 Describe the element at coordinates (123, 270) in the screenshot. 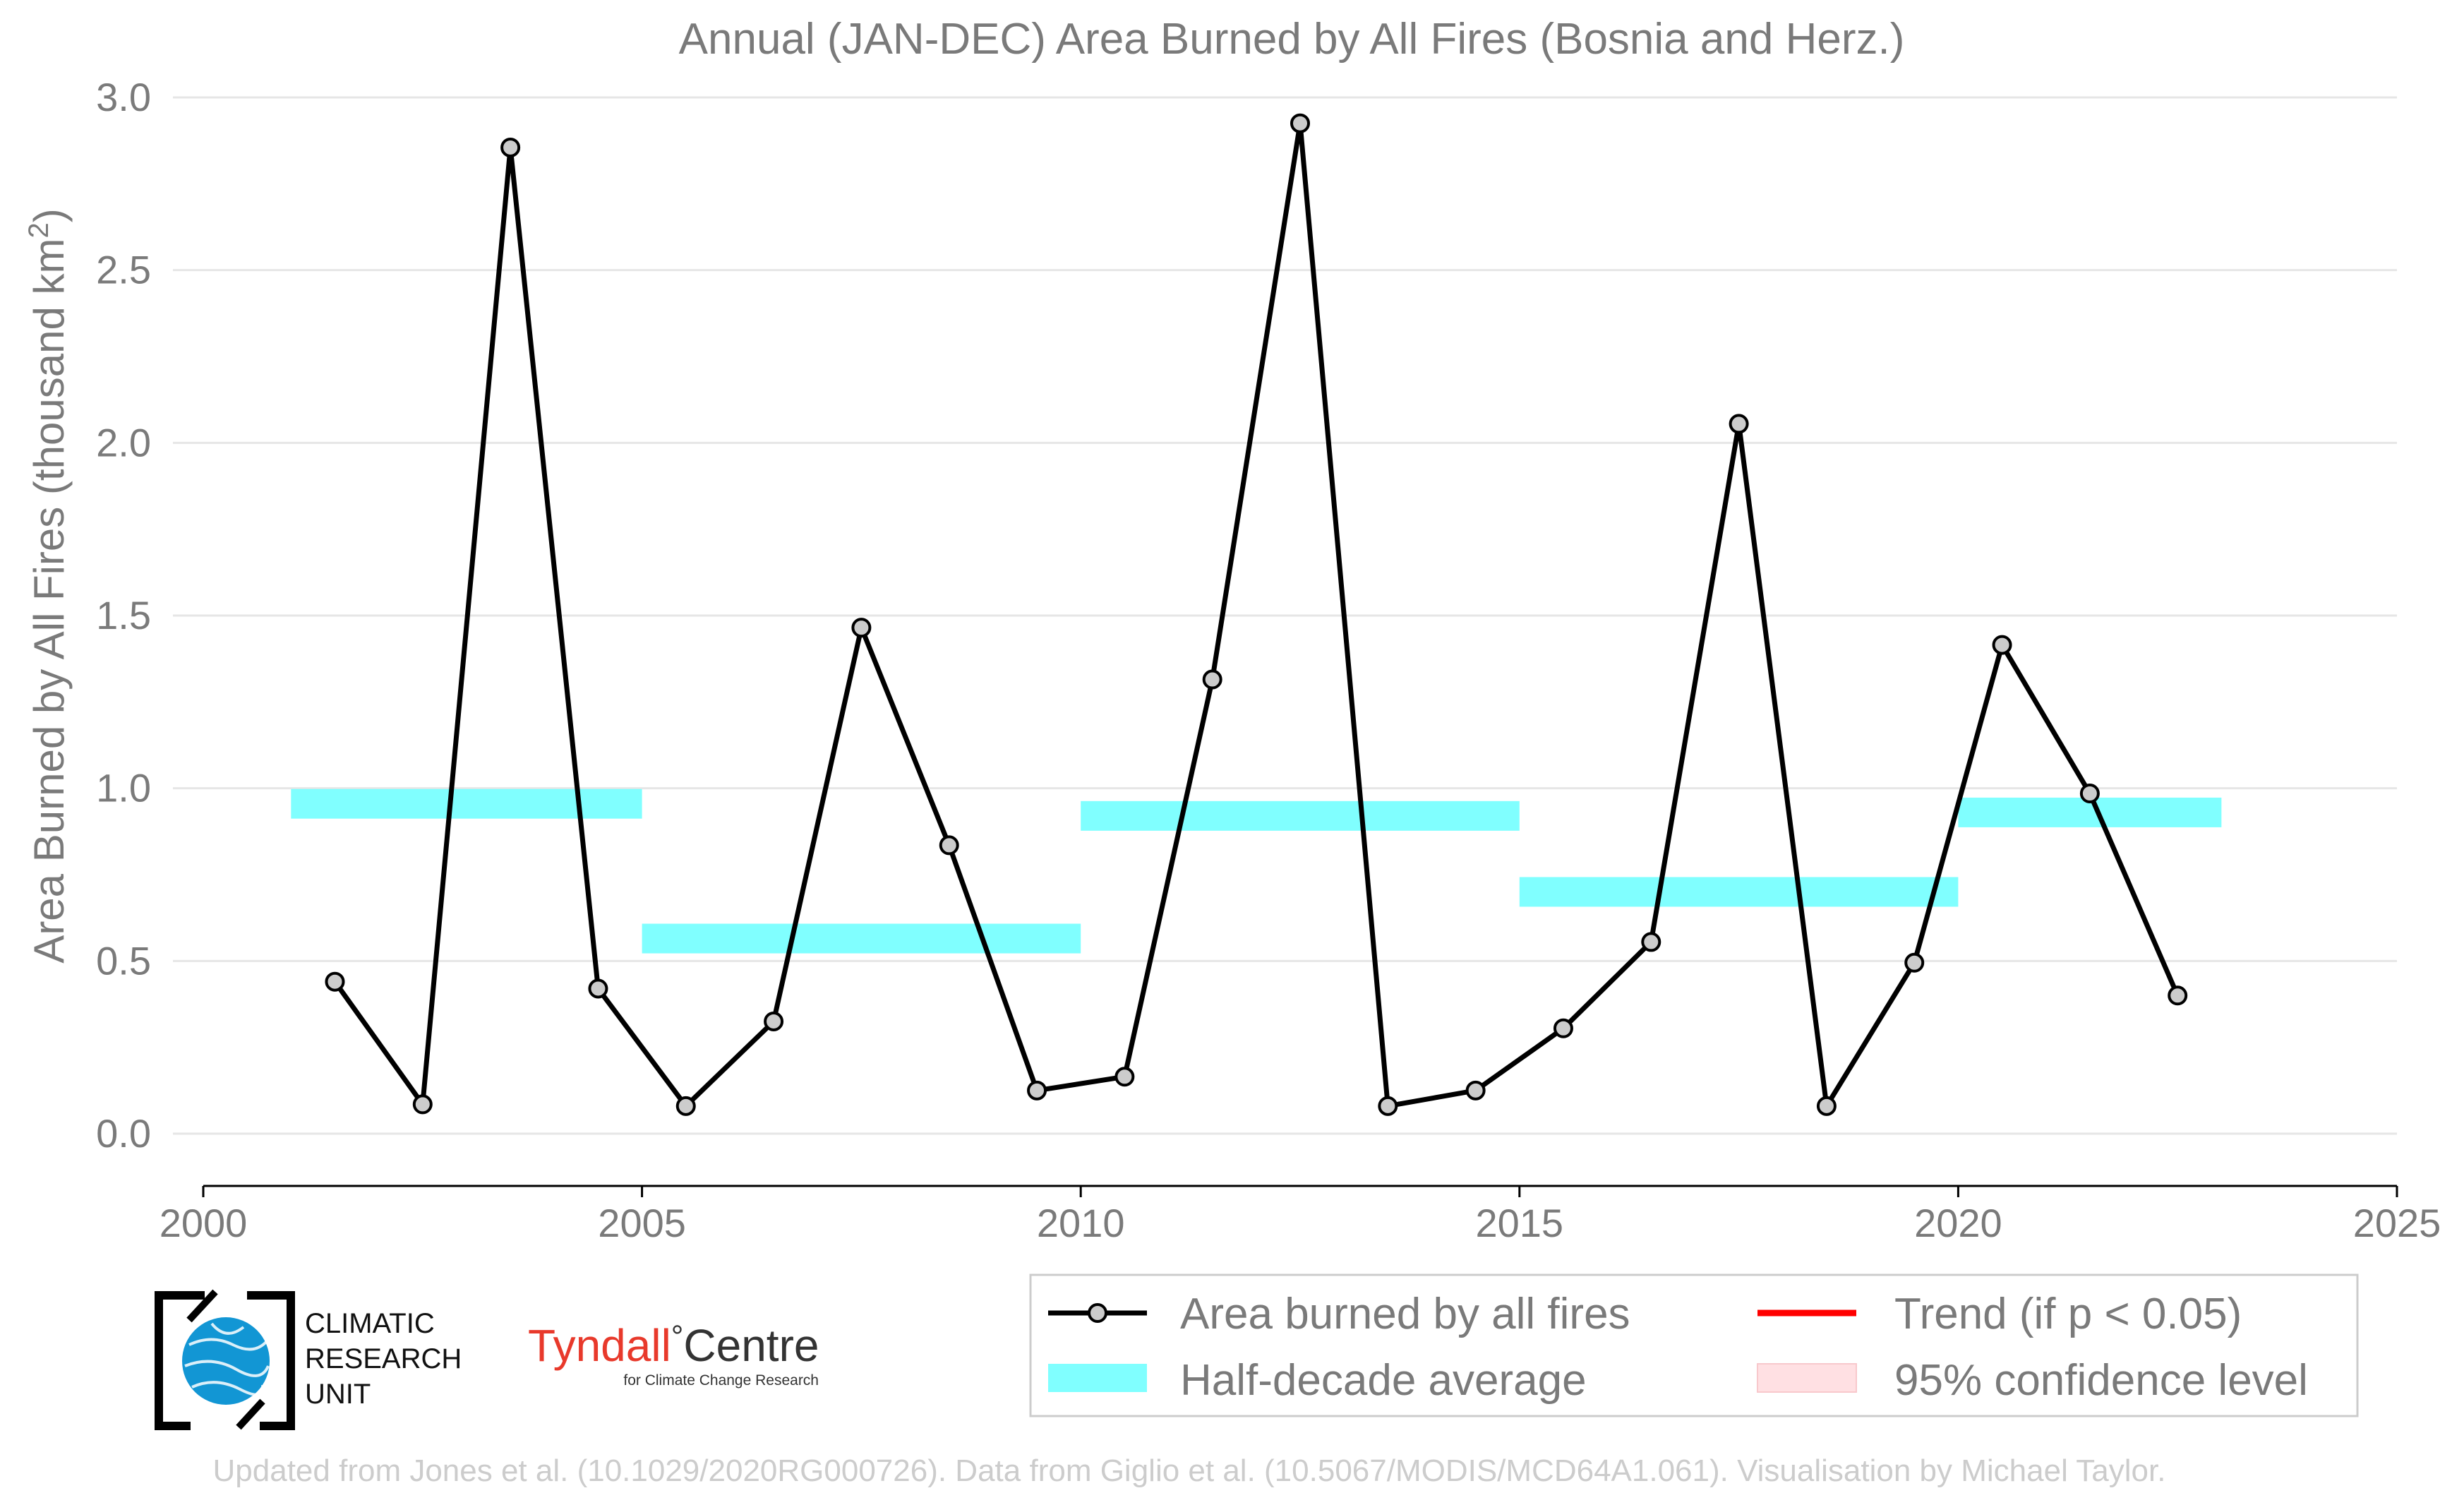

I see `y-tick-label: 2.5` at that location.